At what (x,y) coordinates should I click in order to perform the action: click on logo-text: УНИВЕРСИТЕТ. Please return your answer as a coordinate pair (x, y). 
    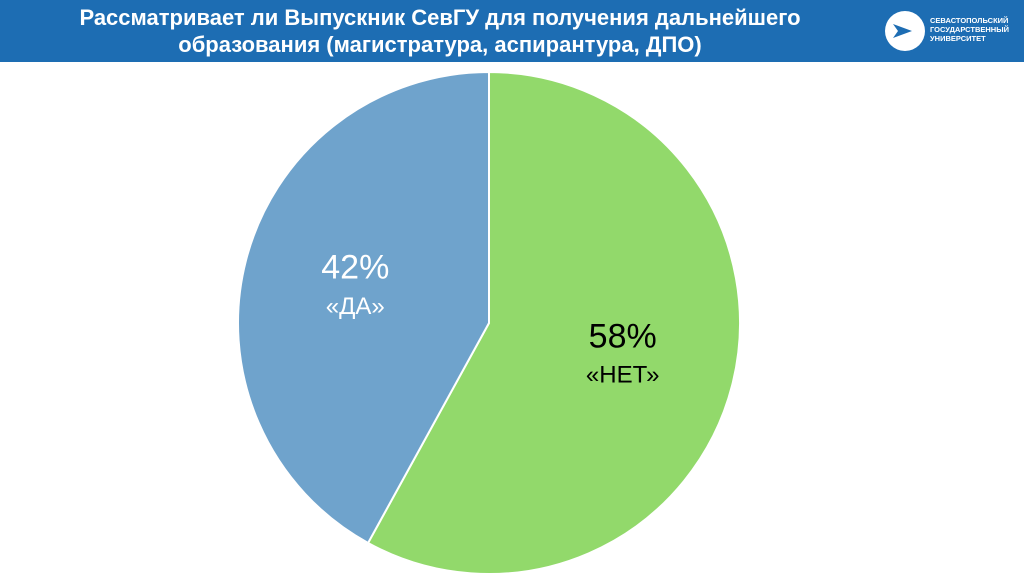
    Looking at the image, I should click on (958, 38).